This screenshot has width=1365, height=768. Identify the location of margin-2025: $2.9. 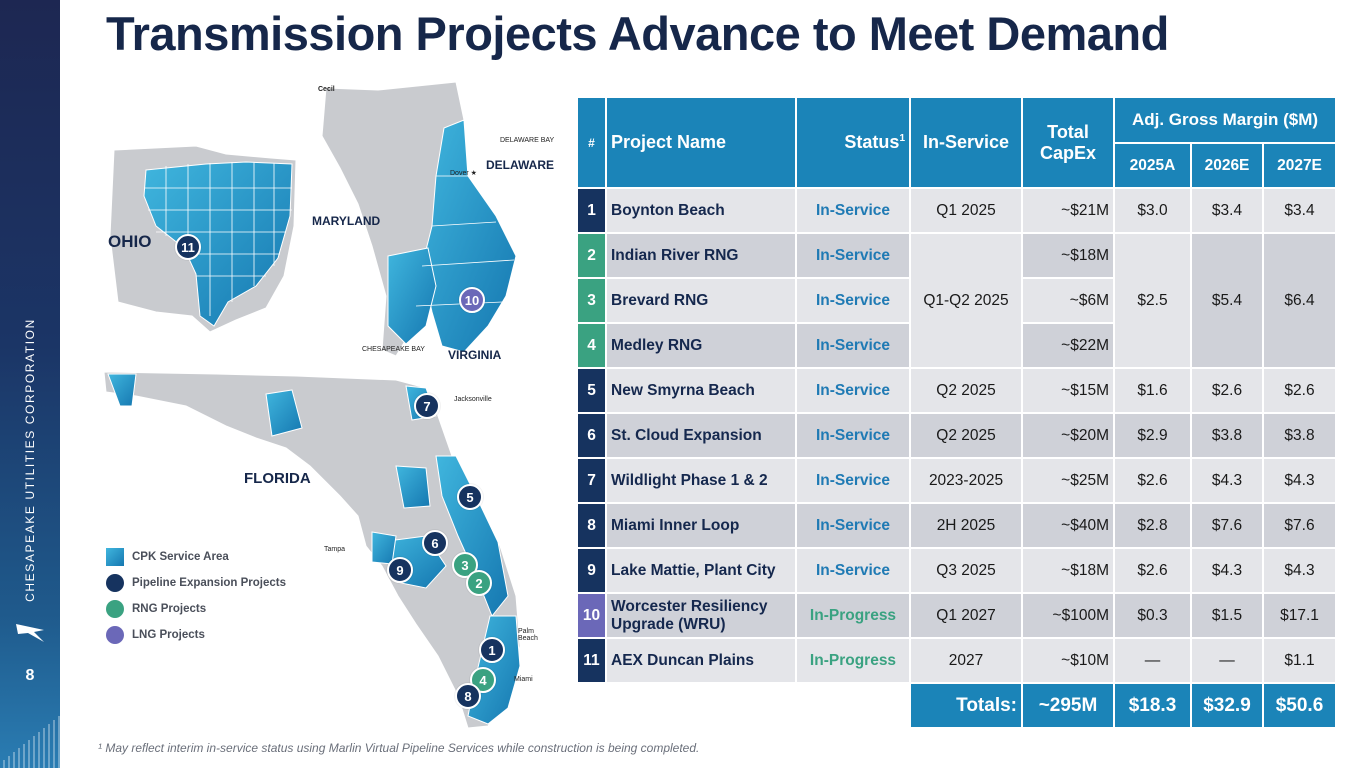
(1152, 435).